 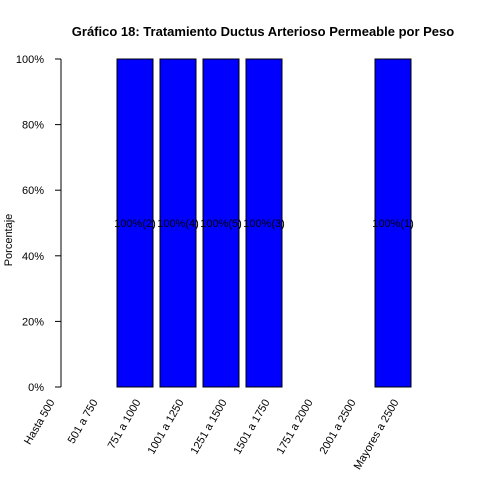 I want to click on x-tick-label: 501 a 750, so click(x=83, y=422).